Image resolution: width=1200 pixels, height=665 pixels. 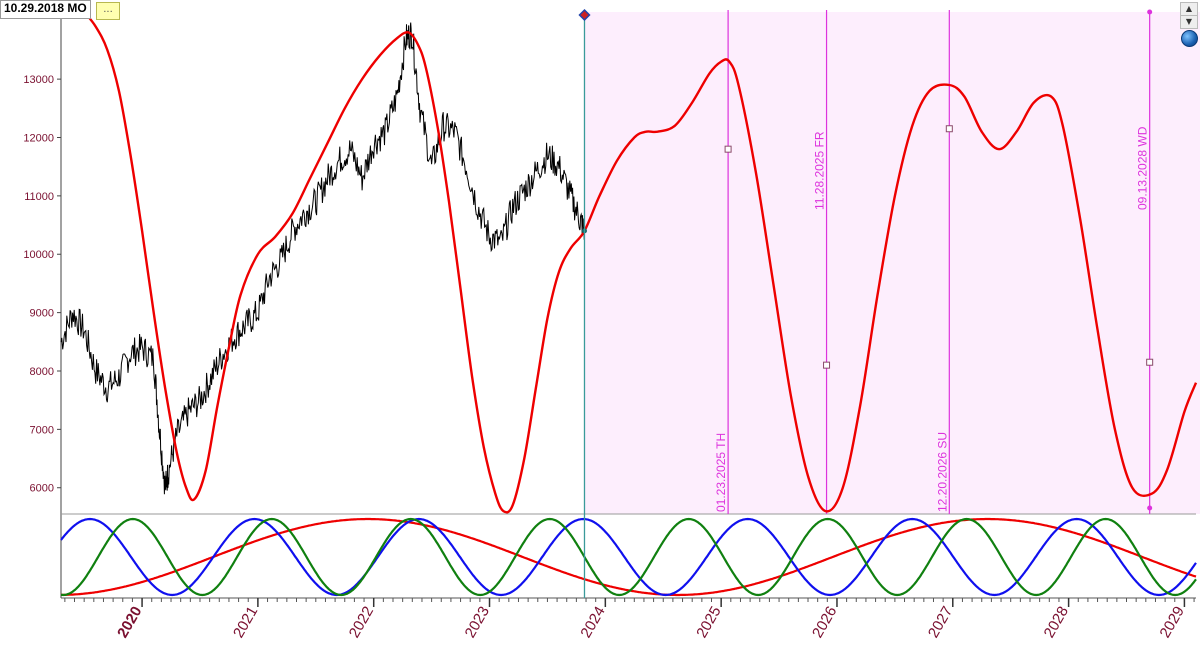 What do you see at coordinates (708, 622) in the screenshot?
I see `x-tick-label: 2025` at bounding box center [708, 622].